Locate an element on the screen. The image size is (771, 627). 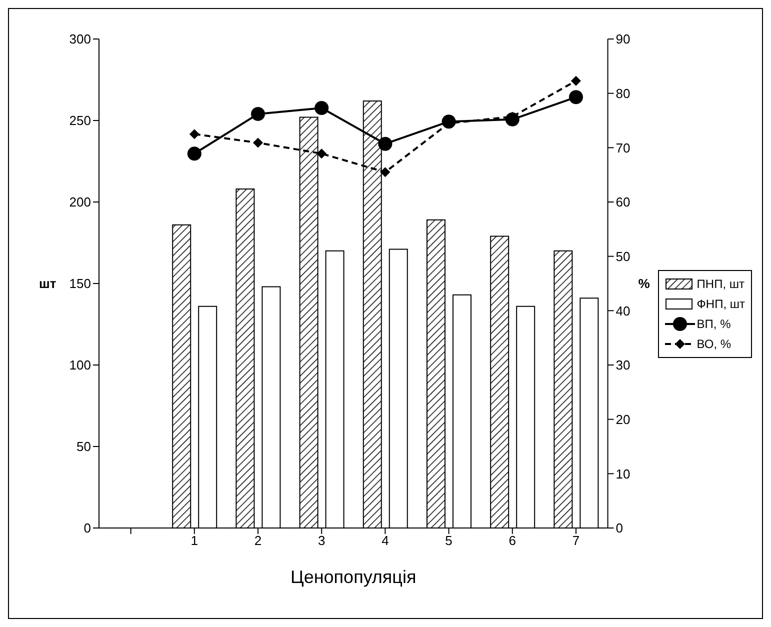
y-tick-label: 50 is located at coordinates (83, 446).